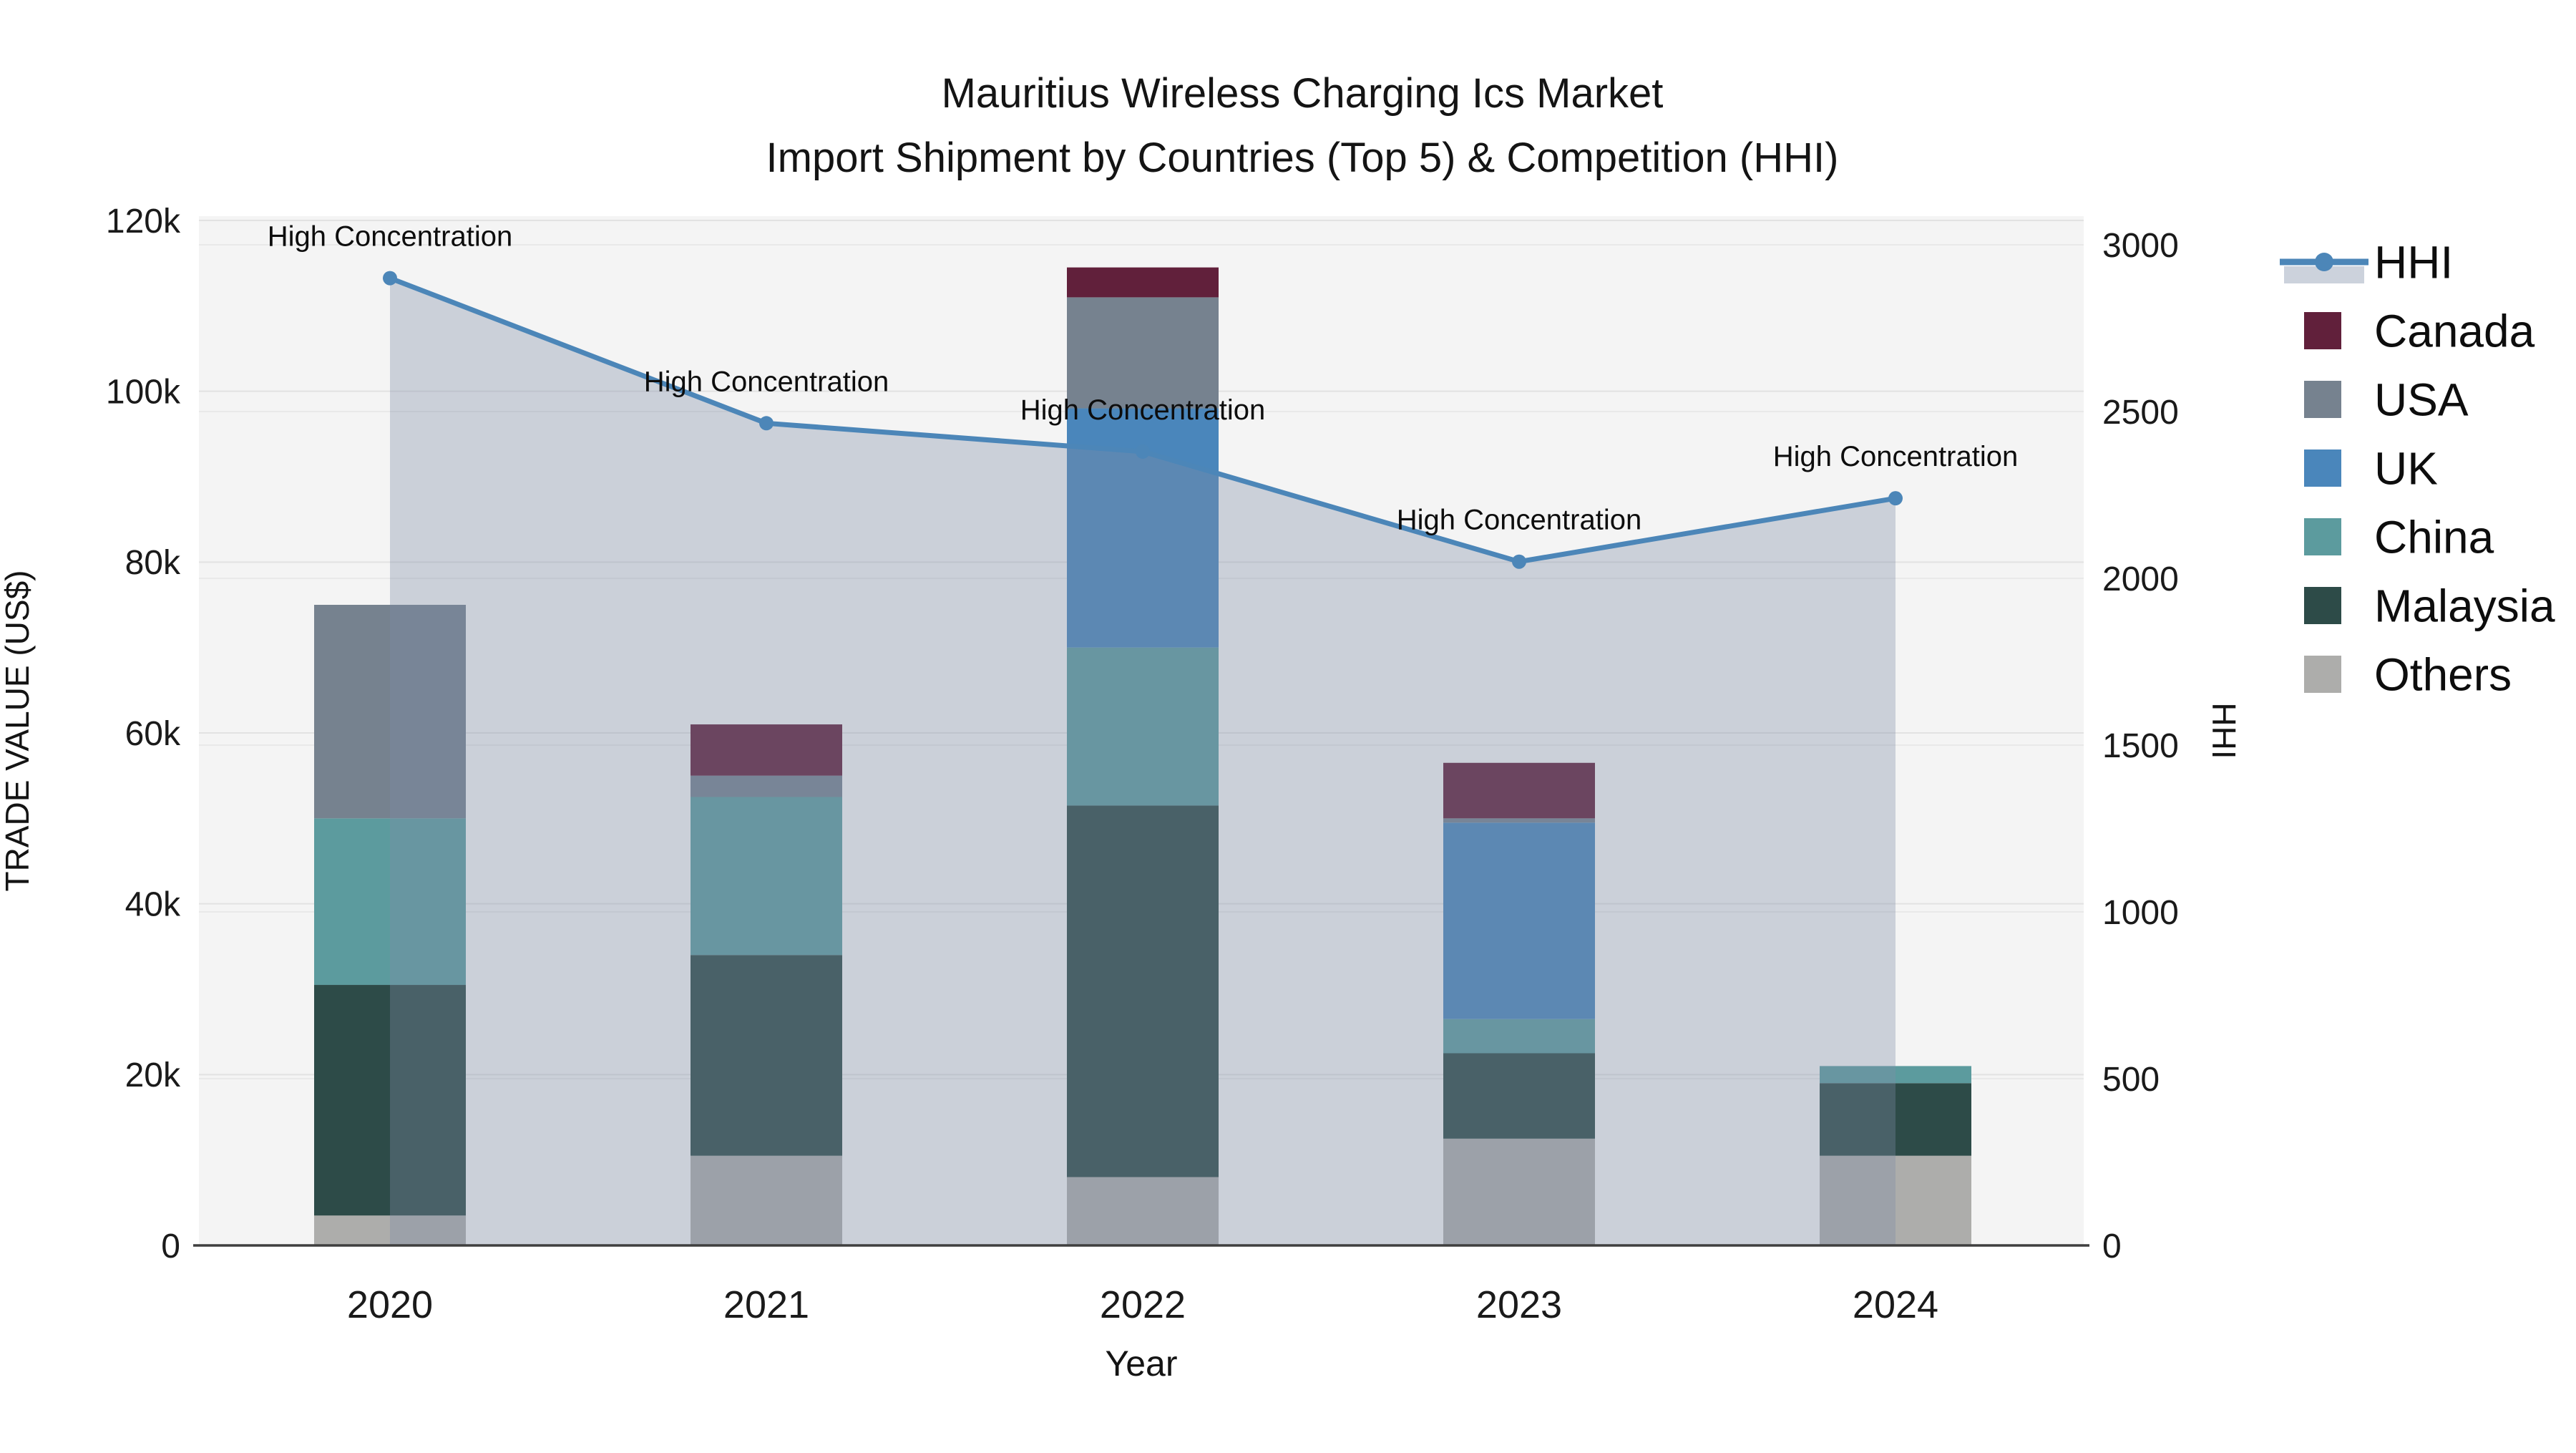 The height and width of the screenshot is (1453, 2576). Describe the element at coordinates (18, 730) in the screenshot. I see `y-axis-title-left: TRADE VALUE (US$)` at that location.